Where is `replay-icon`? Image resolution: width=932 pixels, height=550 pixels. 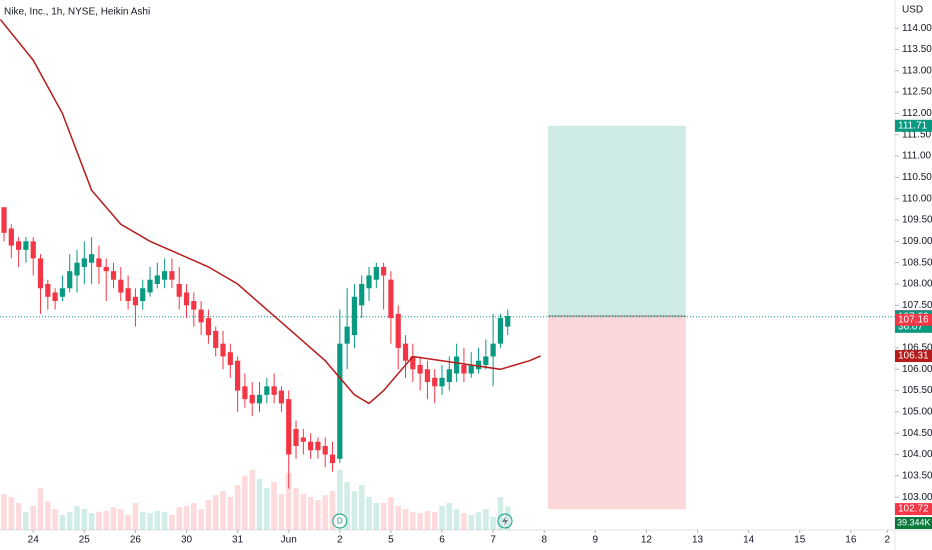 replay-icon is located at coordinates (505, 521).